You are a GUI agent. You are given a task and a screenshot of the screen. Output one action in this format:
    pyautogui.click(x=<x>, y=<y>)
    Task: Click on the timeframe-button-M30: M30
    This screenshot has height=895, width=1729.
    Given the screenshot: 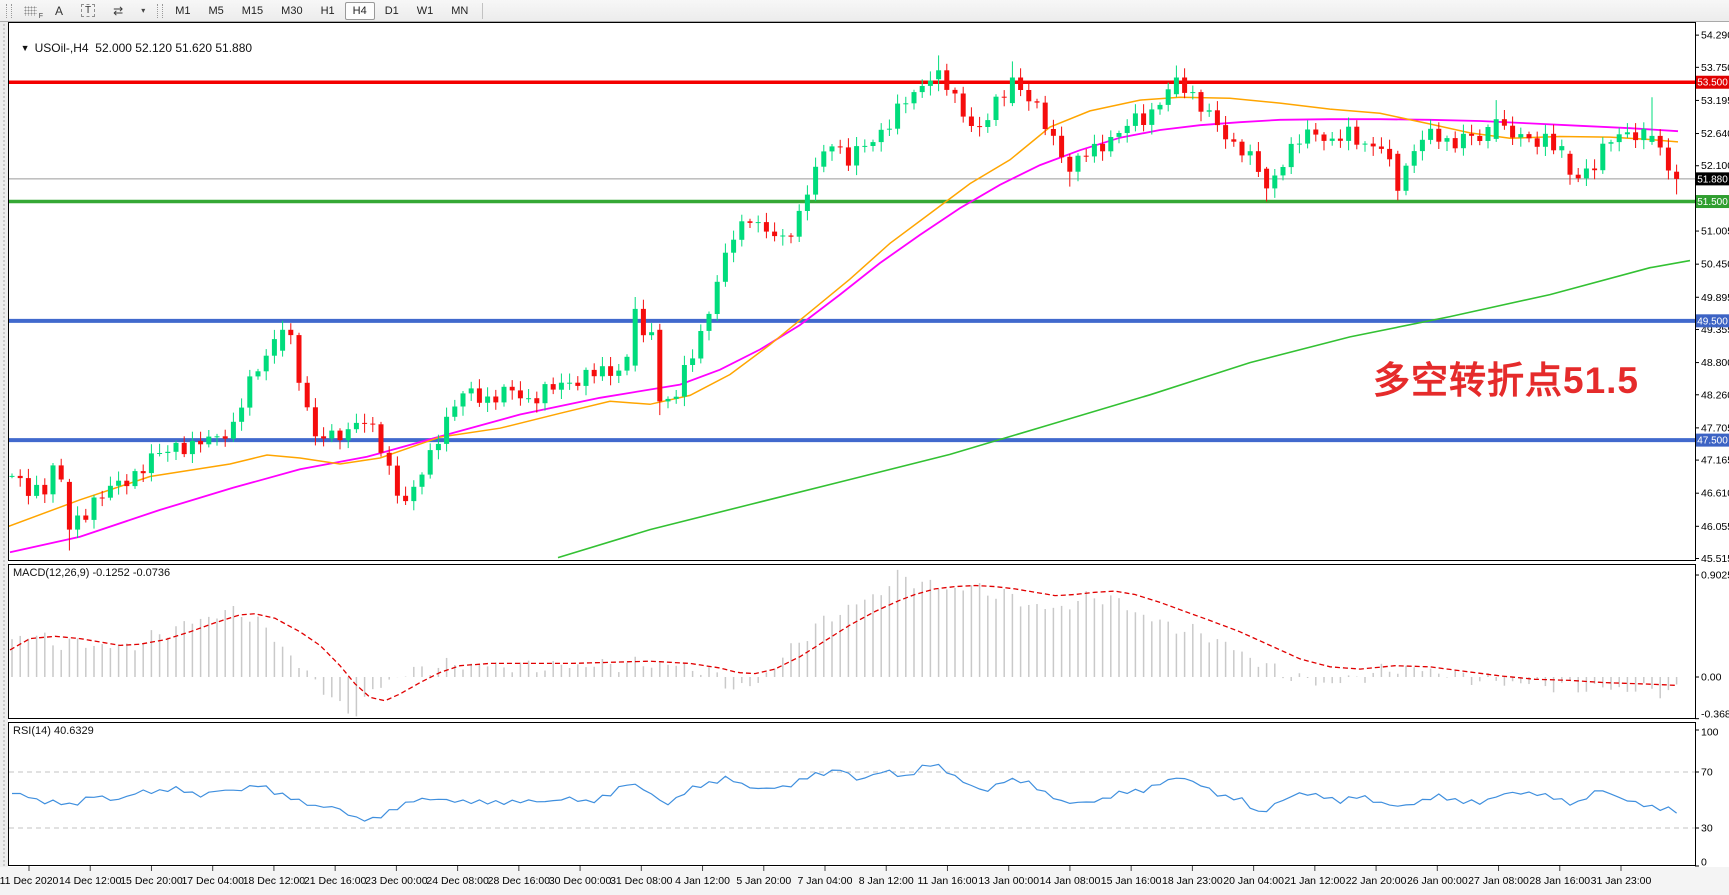 What is the action you would take?
    pyautogui.click(x=291, y=11)
    